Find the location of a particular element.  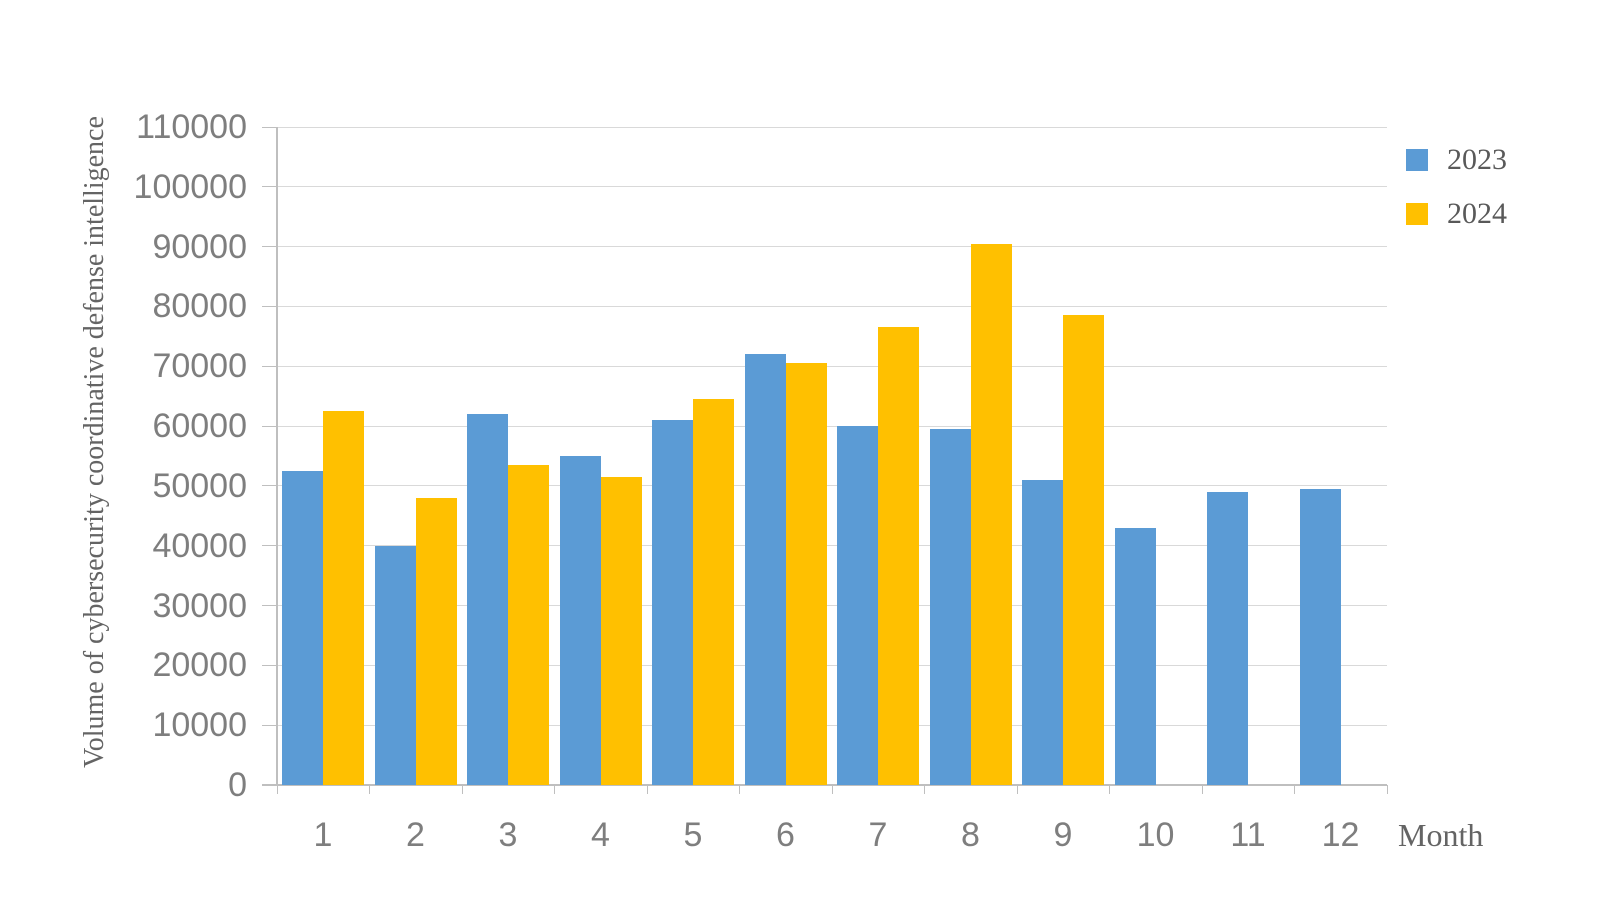

legend-item-2024: 2024 is located at coordinates (1456, 214).